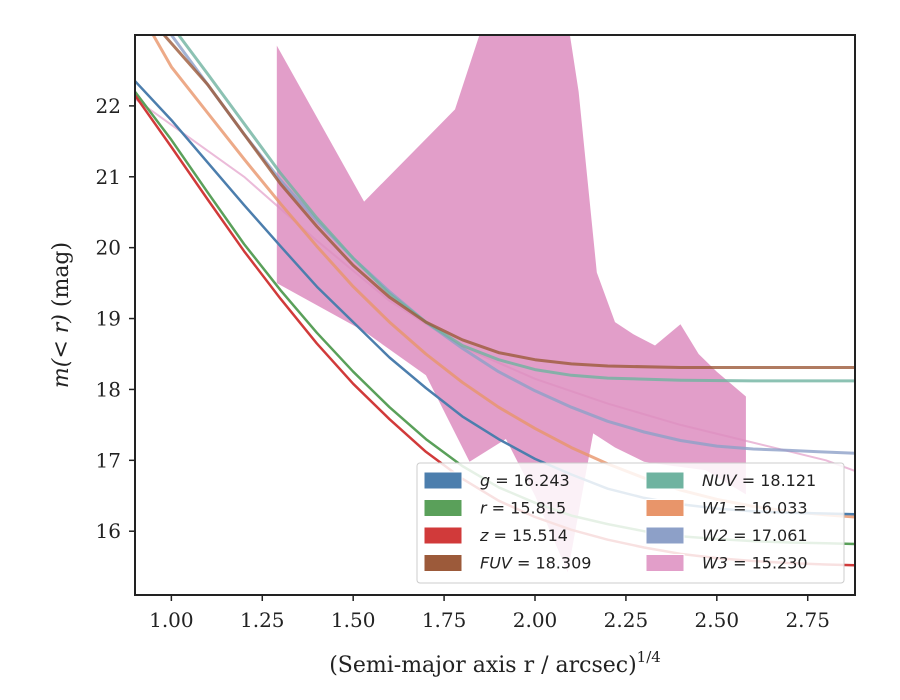  I want to click on y-tick-label: 17, so click(108, 460).